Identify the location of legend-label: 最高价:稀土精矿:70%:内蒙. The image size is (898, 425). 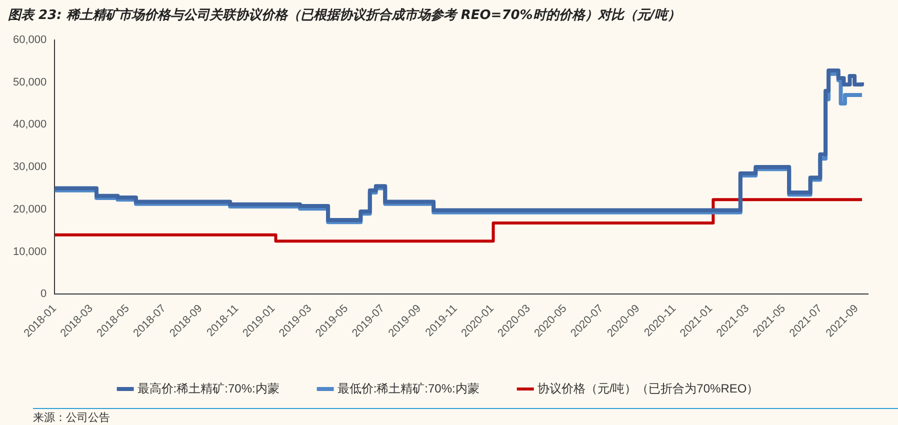
(208, 388).